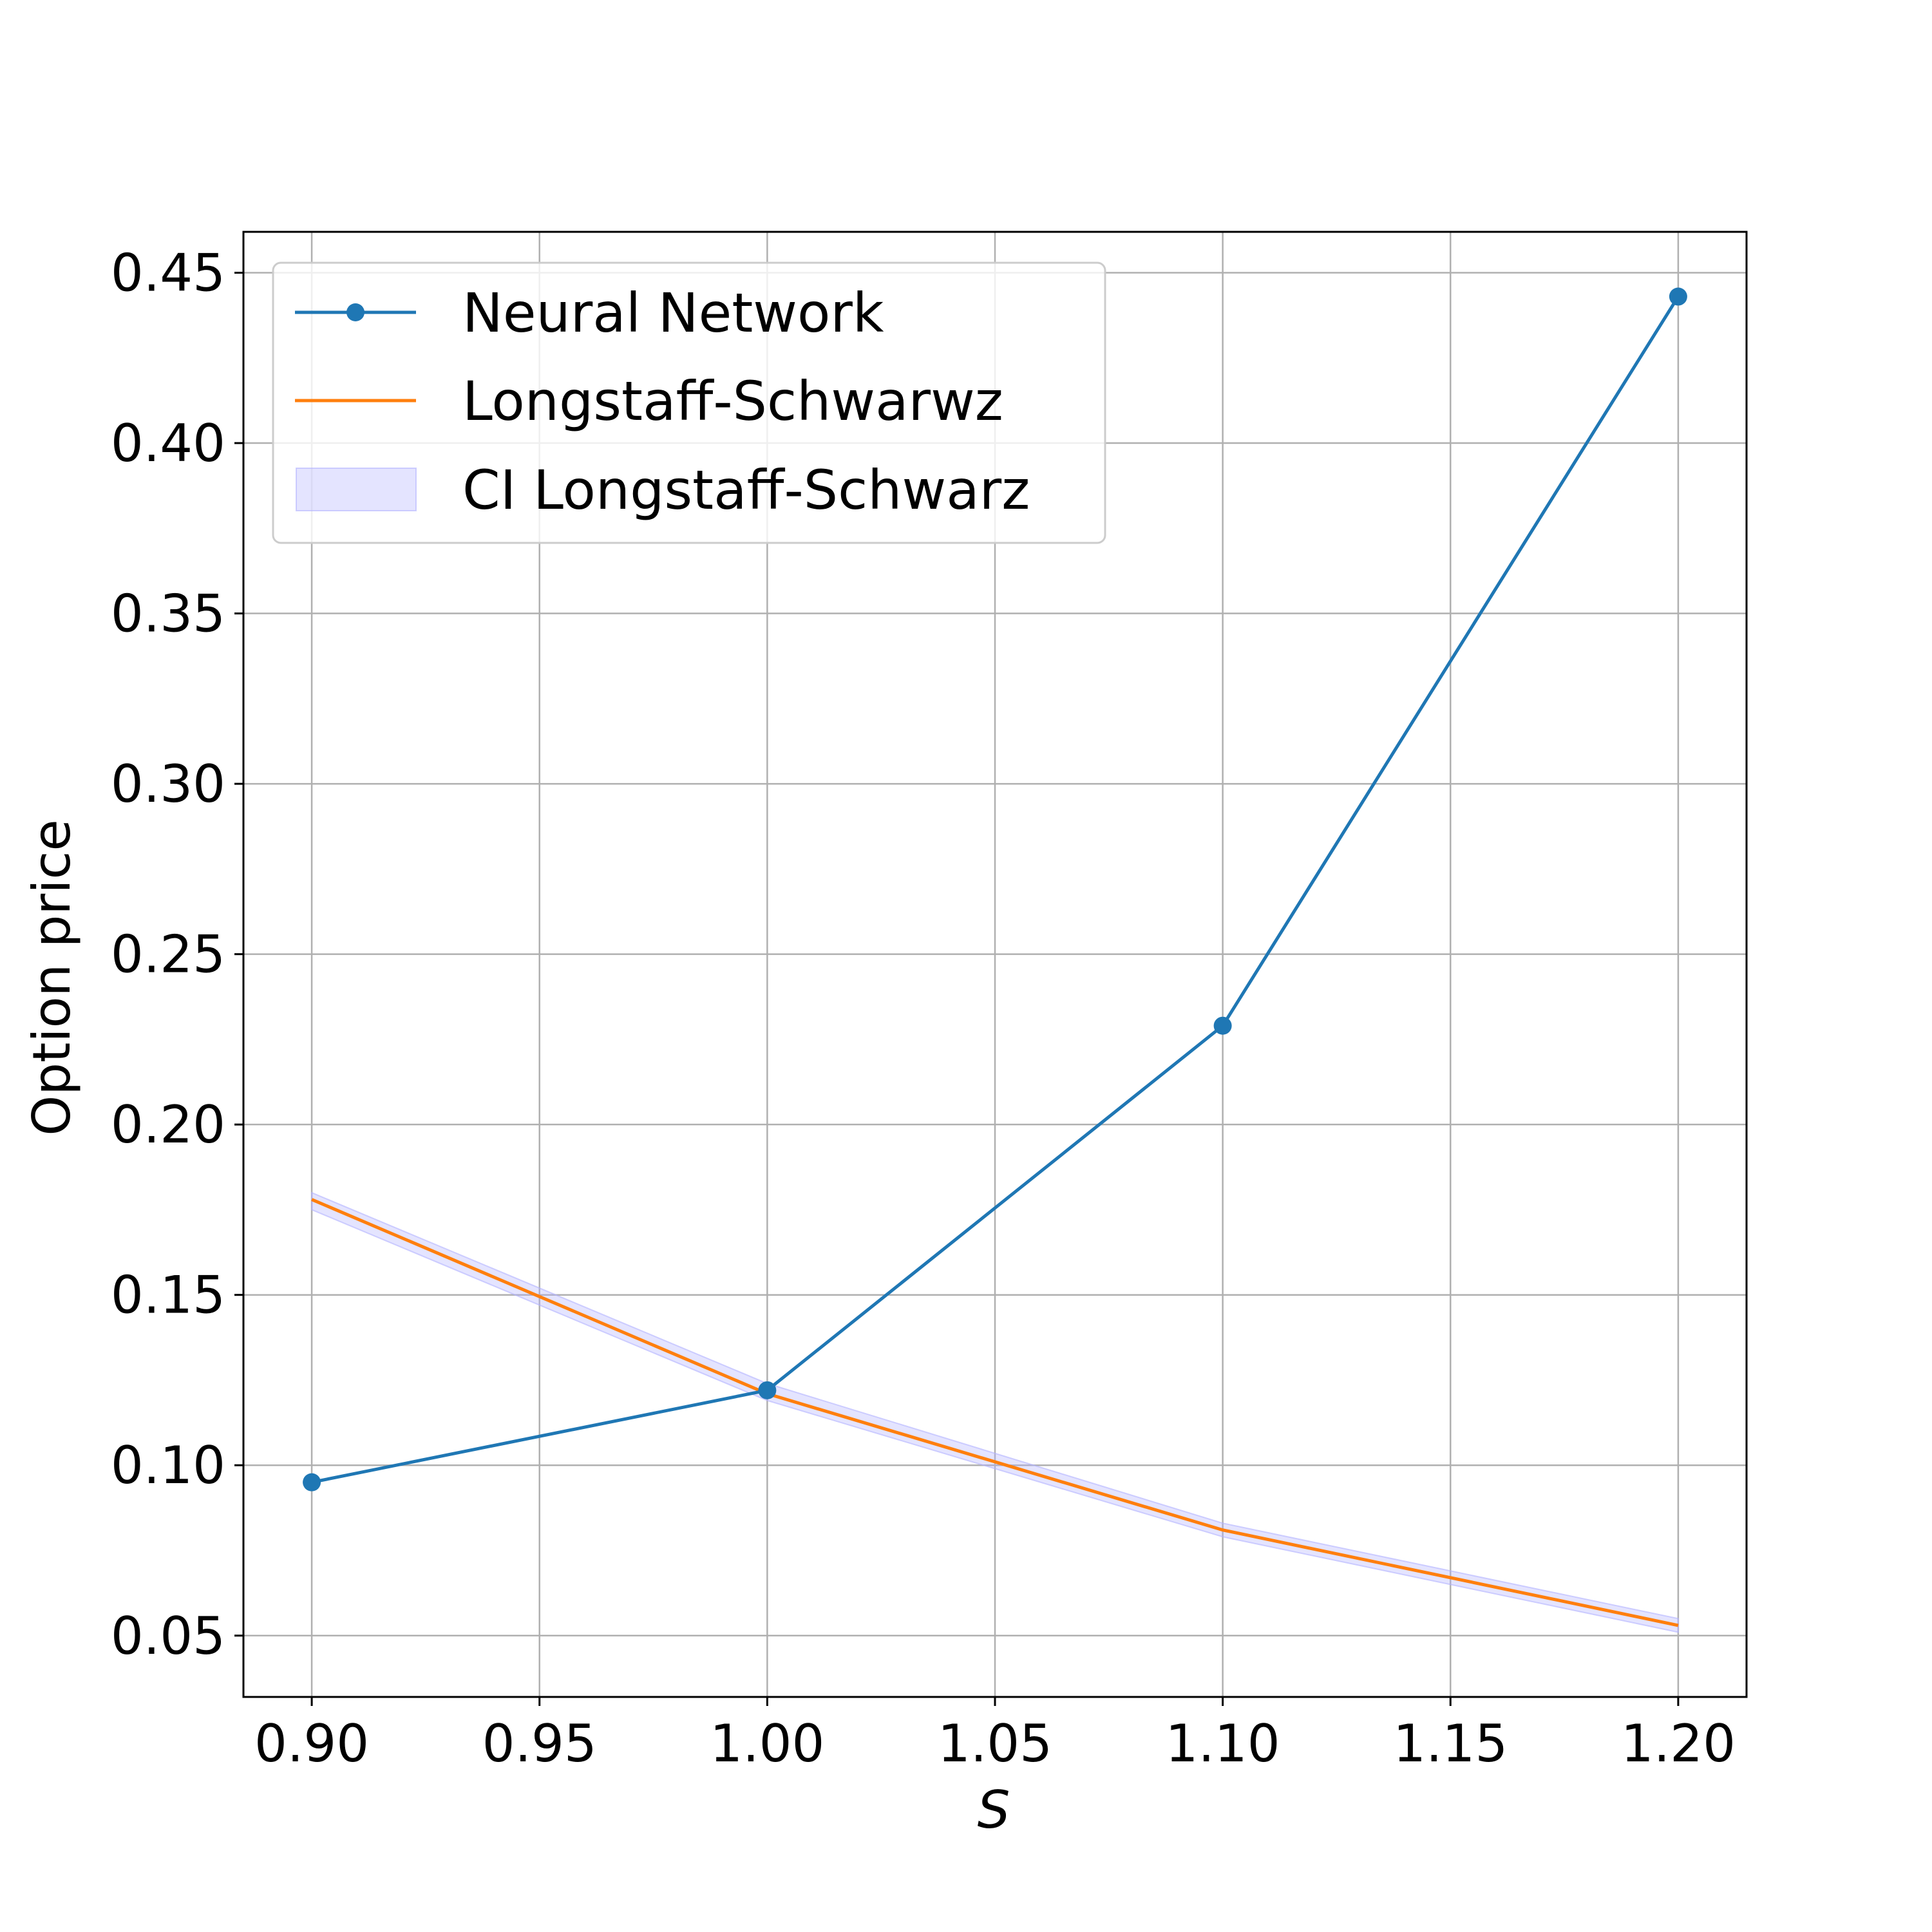 This screenshot has width=1932, height=1932. I want to click on x-tick-label: 1.15, so click(1450, 1744).